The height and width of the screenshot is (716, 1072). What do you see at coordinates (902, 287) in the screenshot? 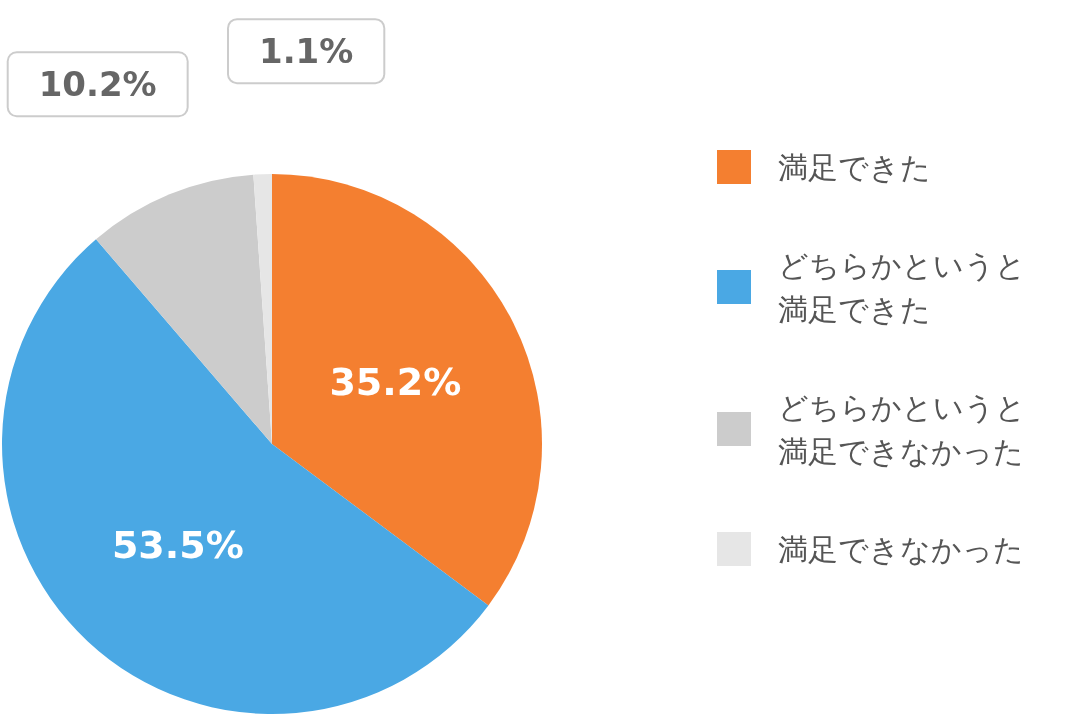
I see `legend-label: どちらかというと満足できた` at bounding box center [902, 287].